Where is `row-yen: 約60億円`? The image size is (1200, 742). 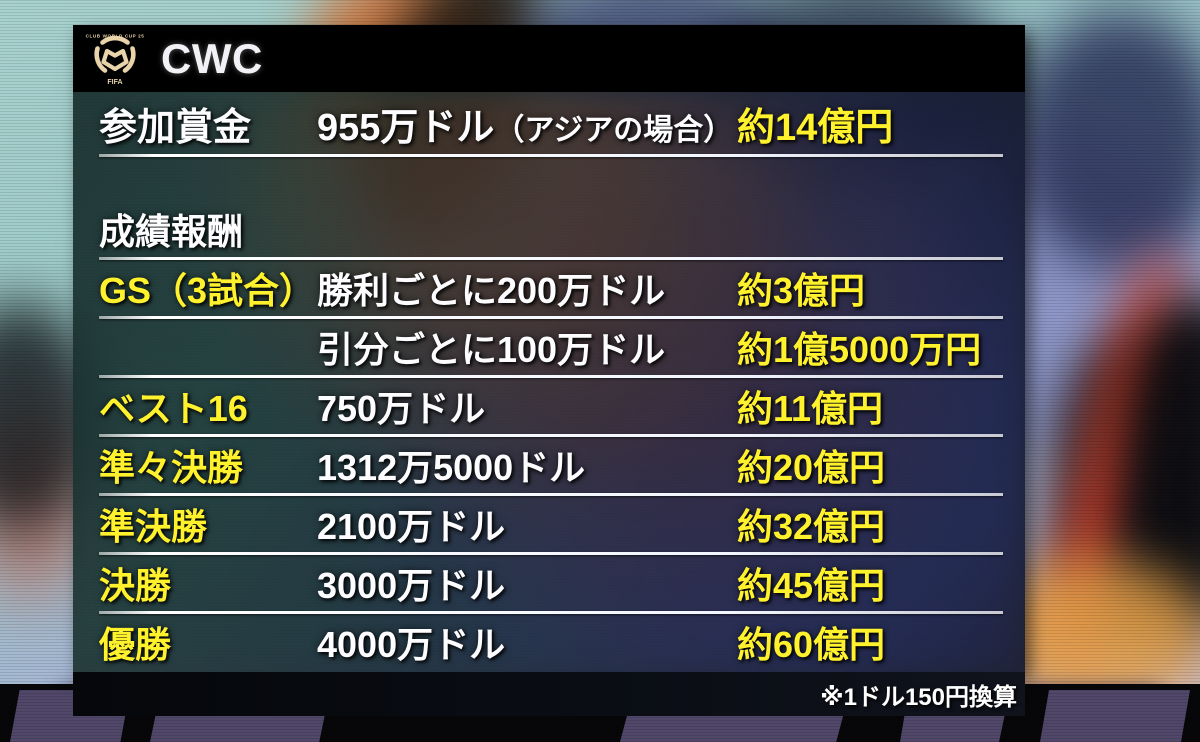 row-yen: 約60億円 is located at coordinates (811, 644).